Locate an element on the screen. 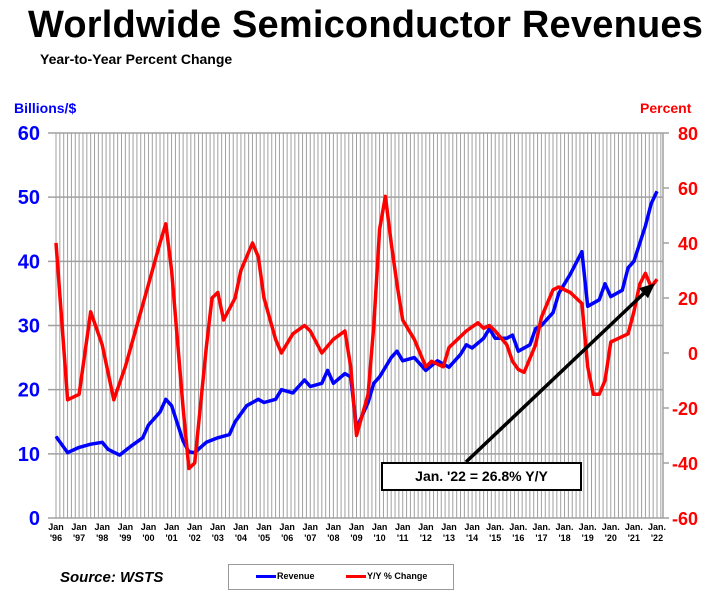 The width and height of the screenshot is (726, 600). x-tick-label-year: '99 is located at coordinates (125, 538).